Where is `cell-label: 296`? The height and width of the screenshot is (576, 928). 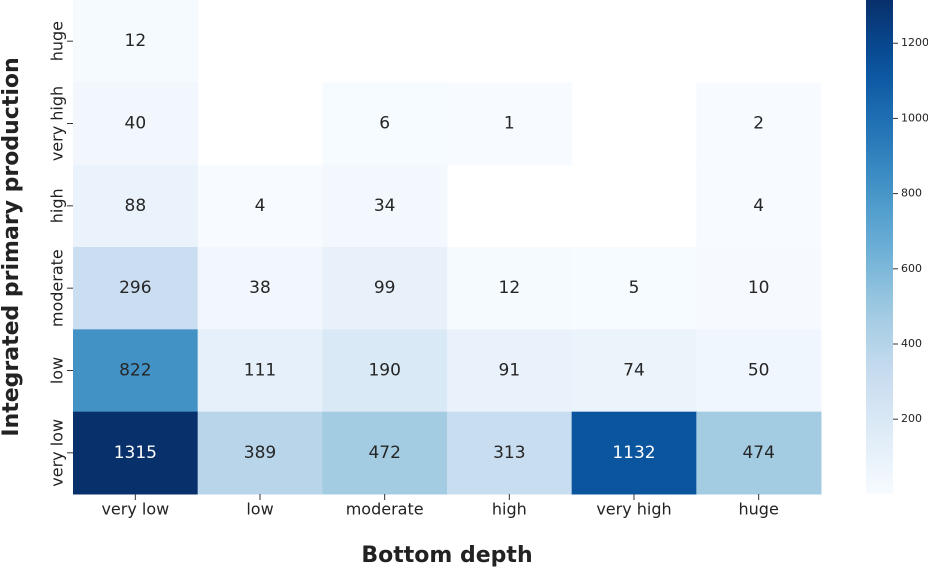 cell-label: 296 is located at coordinates (135, 288).